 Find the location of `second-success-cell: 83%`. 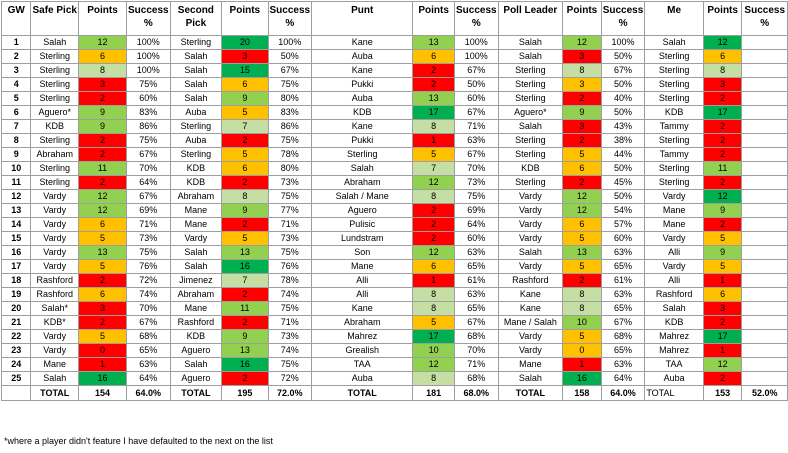

second-success-cell: 83% is located at coordinates (290, 112).